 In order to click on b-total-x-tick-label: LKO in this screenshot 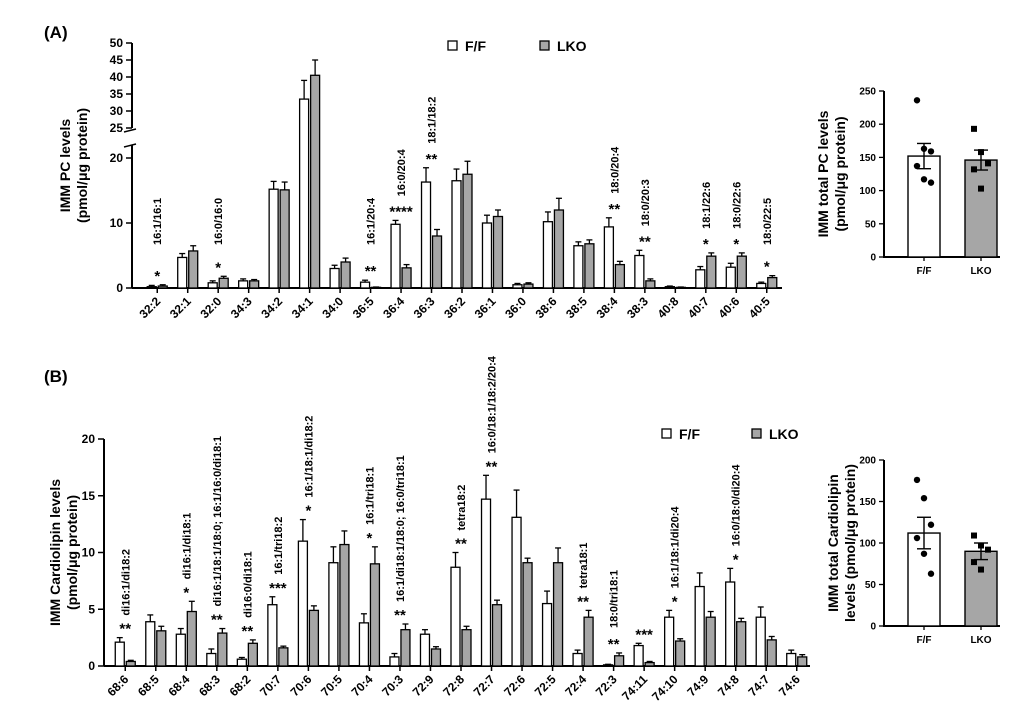, I will do `click(980, 640)`.